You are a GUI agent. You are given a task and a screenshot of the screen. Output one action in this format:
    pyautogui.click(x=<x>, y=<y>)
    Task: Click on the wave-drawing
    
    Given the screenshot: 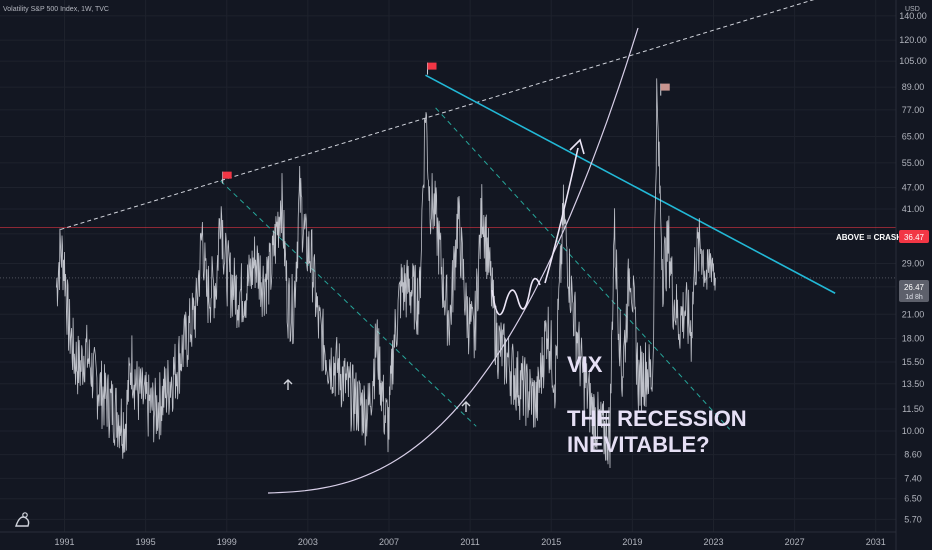 What is the action you would take?
    pyautogui.click(x=516, y=296)
    